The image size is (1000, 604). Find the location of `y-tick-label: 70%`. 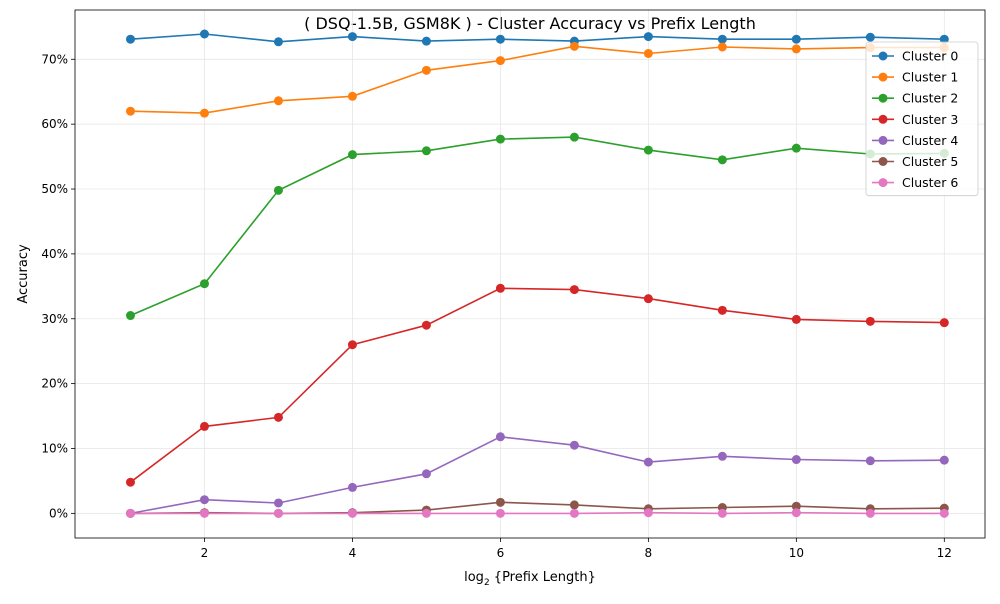

y-tick-label: 70% is located at coordinates (54, 59).